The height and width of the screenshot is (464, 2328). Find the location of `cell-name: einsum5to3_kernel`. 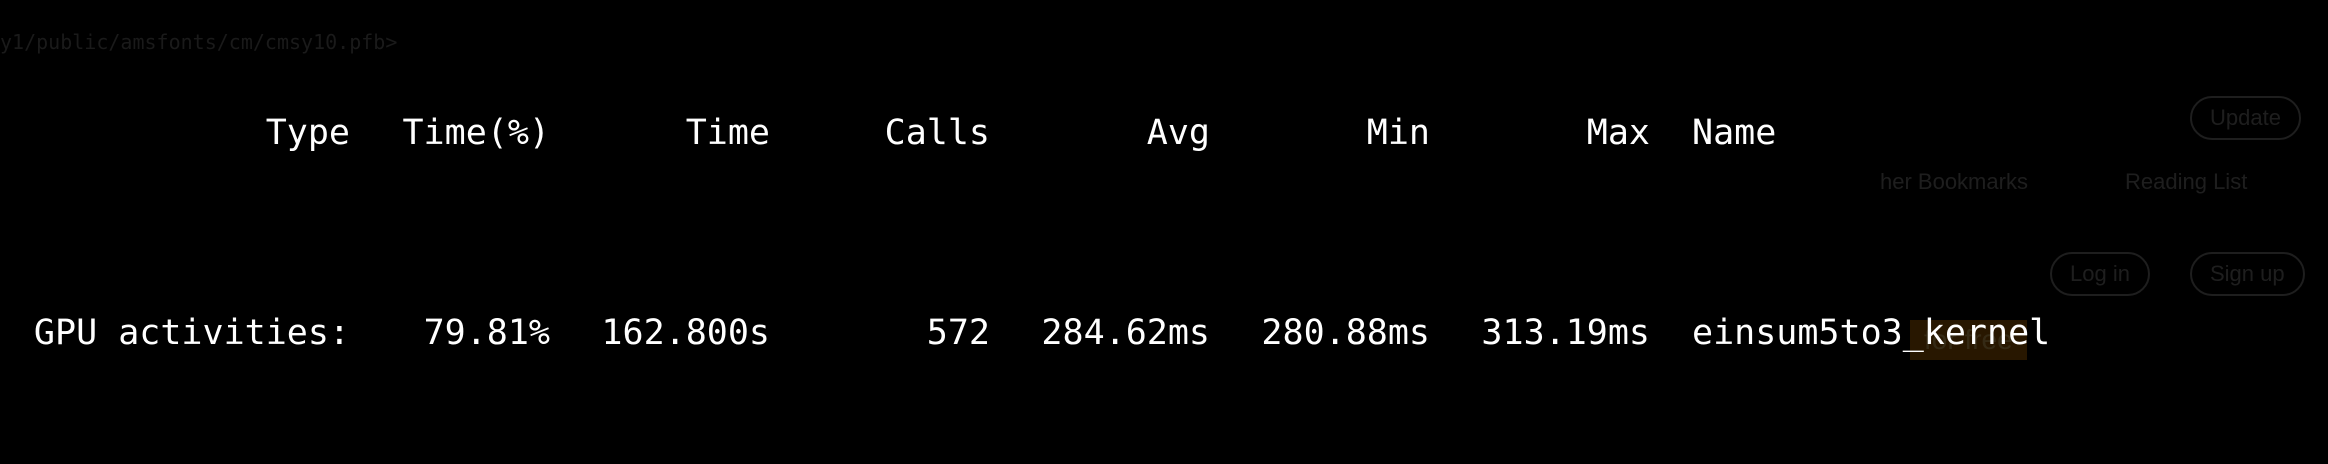

cell-name: einsum5to3_kernel is located at coordinates (1871, 333).